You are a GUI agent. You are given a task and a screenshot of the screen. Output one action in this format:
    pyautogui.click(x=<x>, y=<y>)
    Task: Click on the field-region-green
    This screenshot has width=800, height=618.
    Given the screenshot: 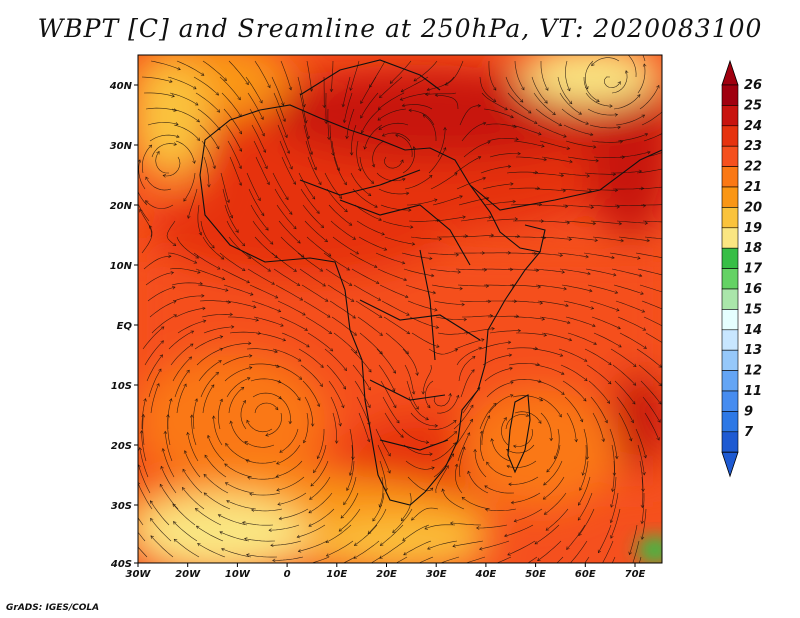 What is the action you would take?
    pyautogui.click(x=649, y=549)
    